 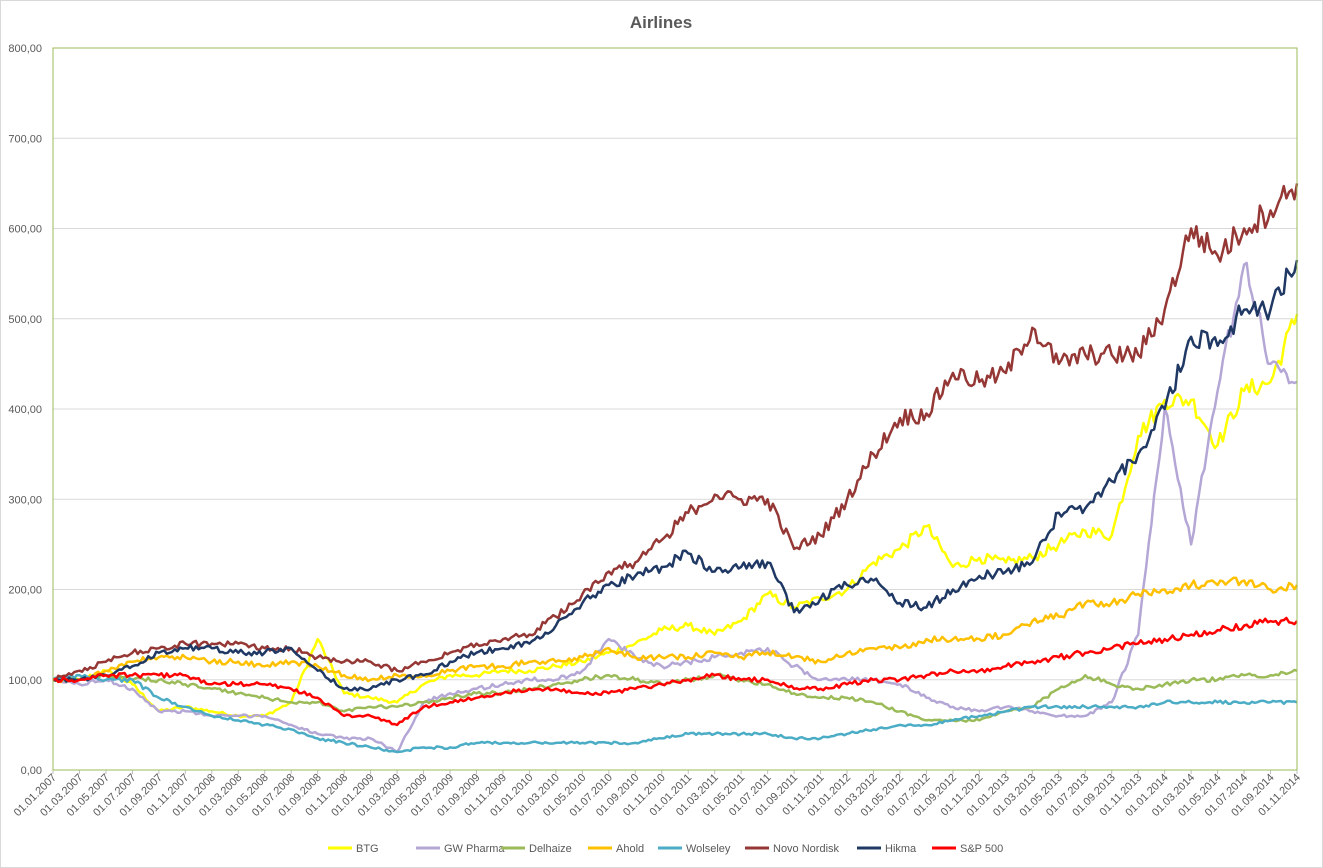 What do you see at coordinates (25, 320) in the screenshot?
I see `y-tick-label: 500,00` at bounding box center [25, 320].